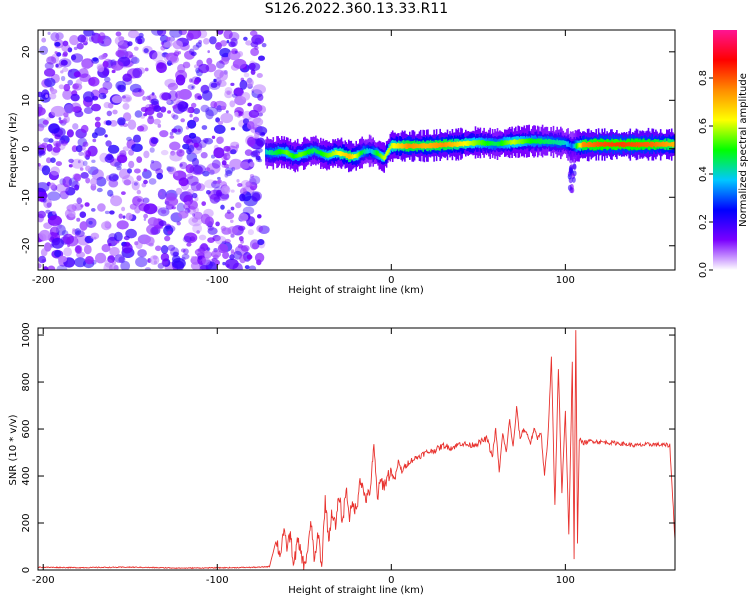 Image resolution: width=750 pixels, height=600 pixels. Describe the element at coordinates (703, 270) in the screenshot. I see `colorbar-tick-label: 0.0` at that location.